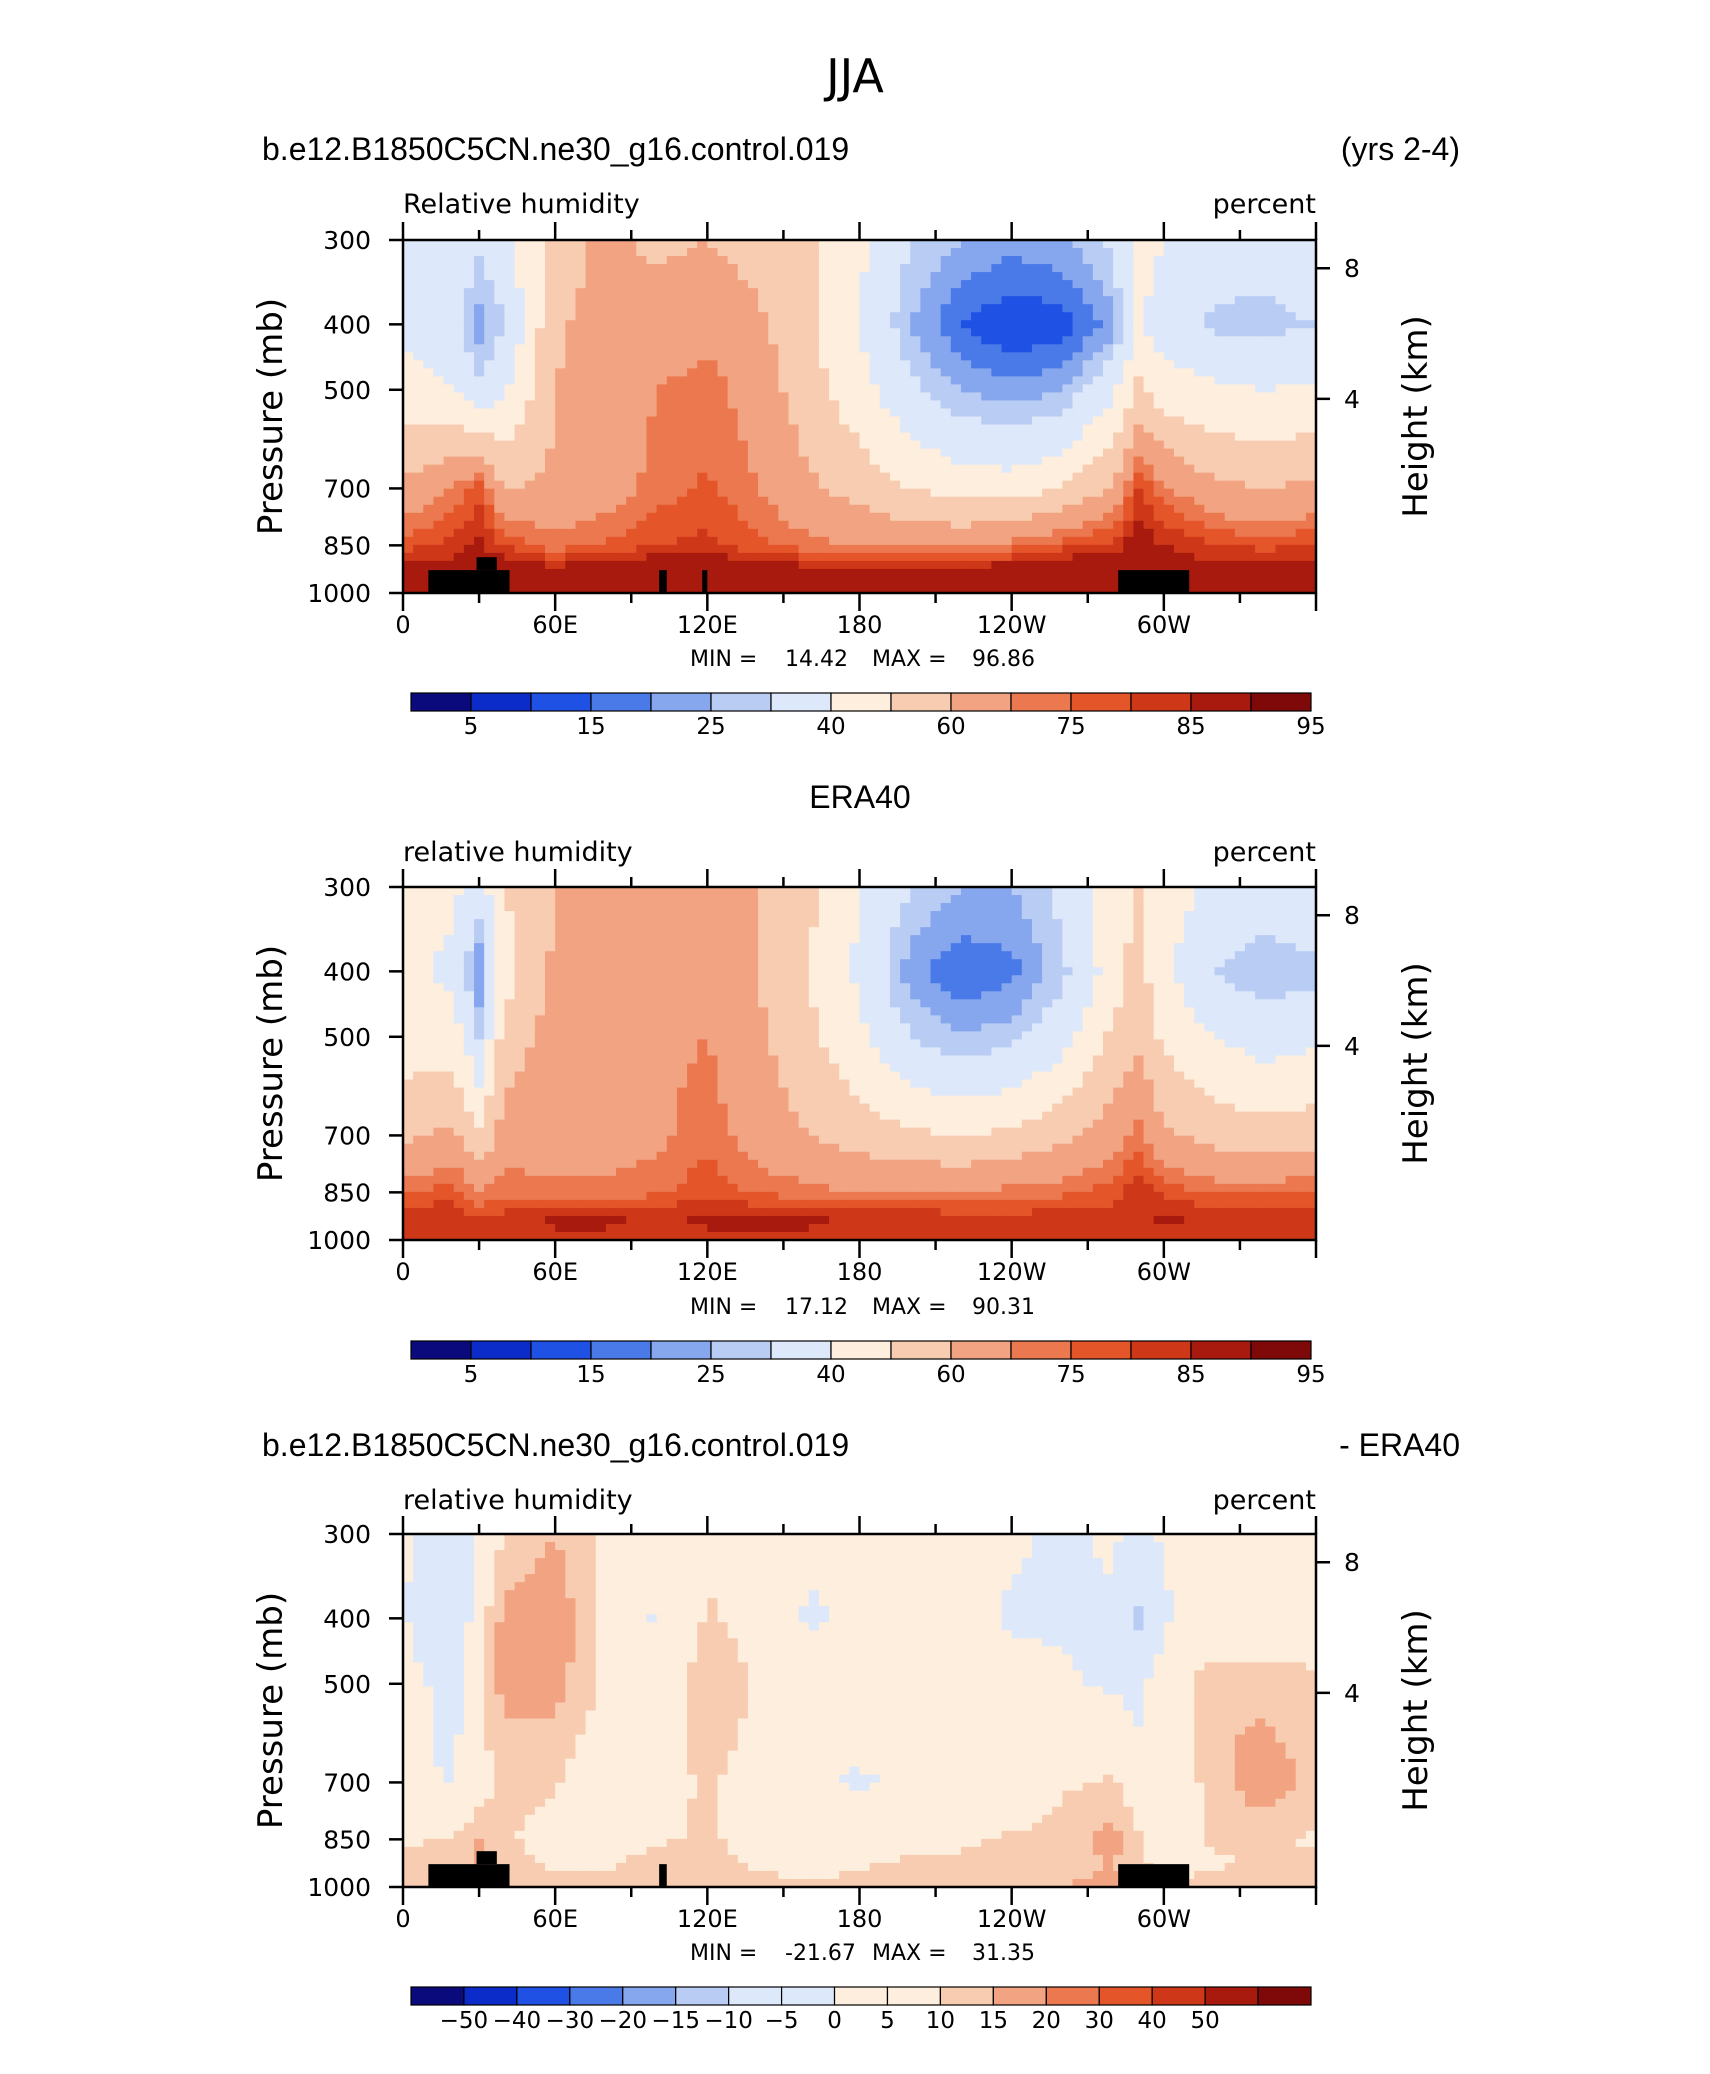 Image resolution: width=1710 pixels, height=2074 pixels. Describe the element at coordinates (402, 625) in the screenshot. I see `x-tick-label: 0` at that location.